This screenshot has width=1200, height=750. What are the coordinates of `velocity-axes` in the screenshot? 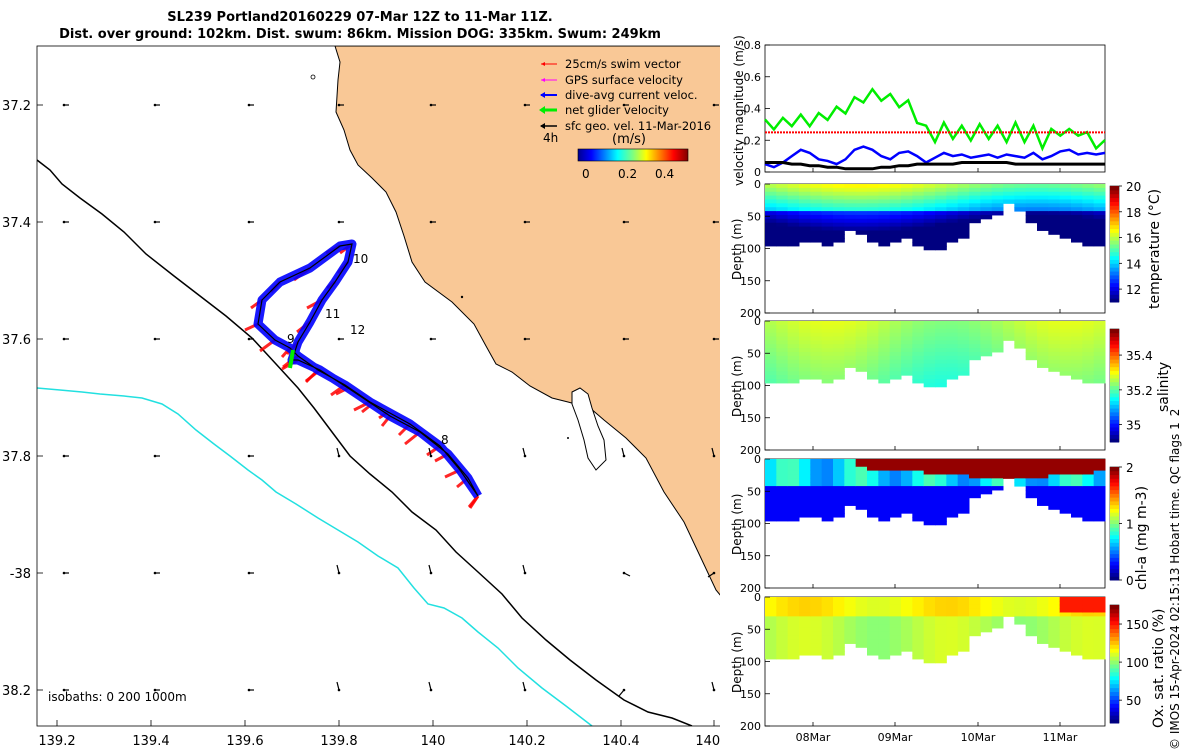 It's located at (935, 108).